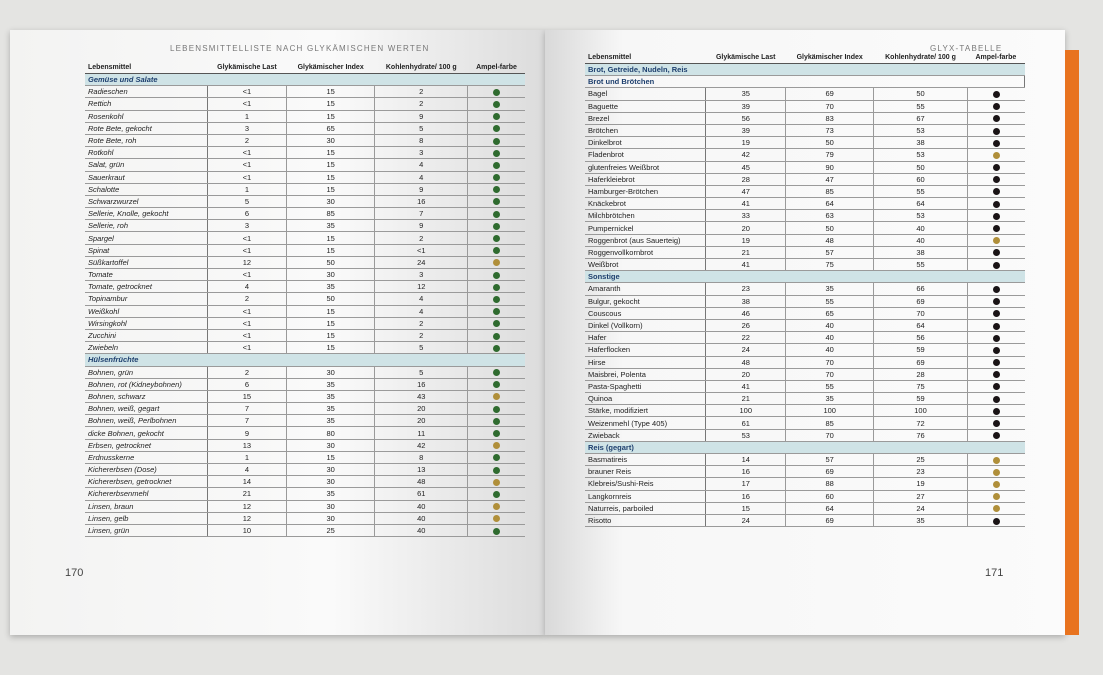 Image resolution: width=1103 pixels, height=675 pixels. I want to click on table-row: Hamburger-Brötchen 47 85 55, so click(805, 192).